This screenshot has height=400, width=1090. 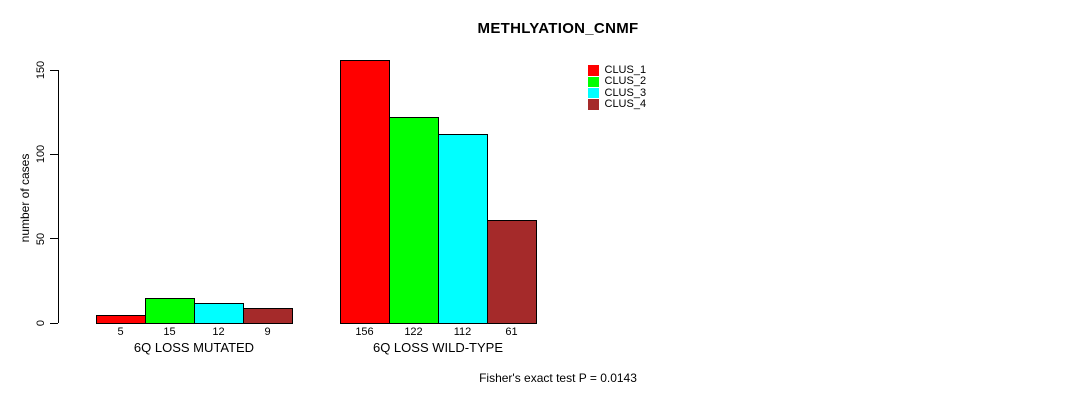 I want to click on legend-item-clus_2: CLUS_2, so click(x=617, y=81).